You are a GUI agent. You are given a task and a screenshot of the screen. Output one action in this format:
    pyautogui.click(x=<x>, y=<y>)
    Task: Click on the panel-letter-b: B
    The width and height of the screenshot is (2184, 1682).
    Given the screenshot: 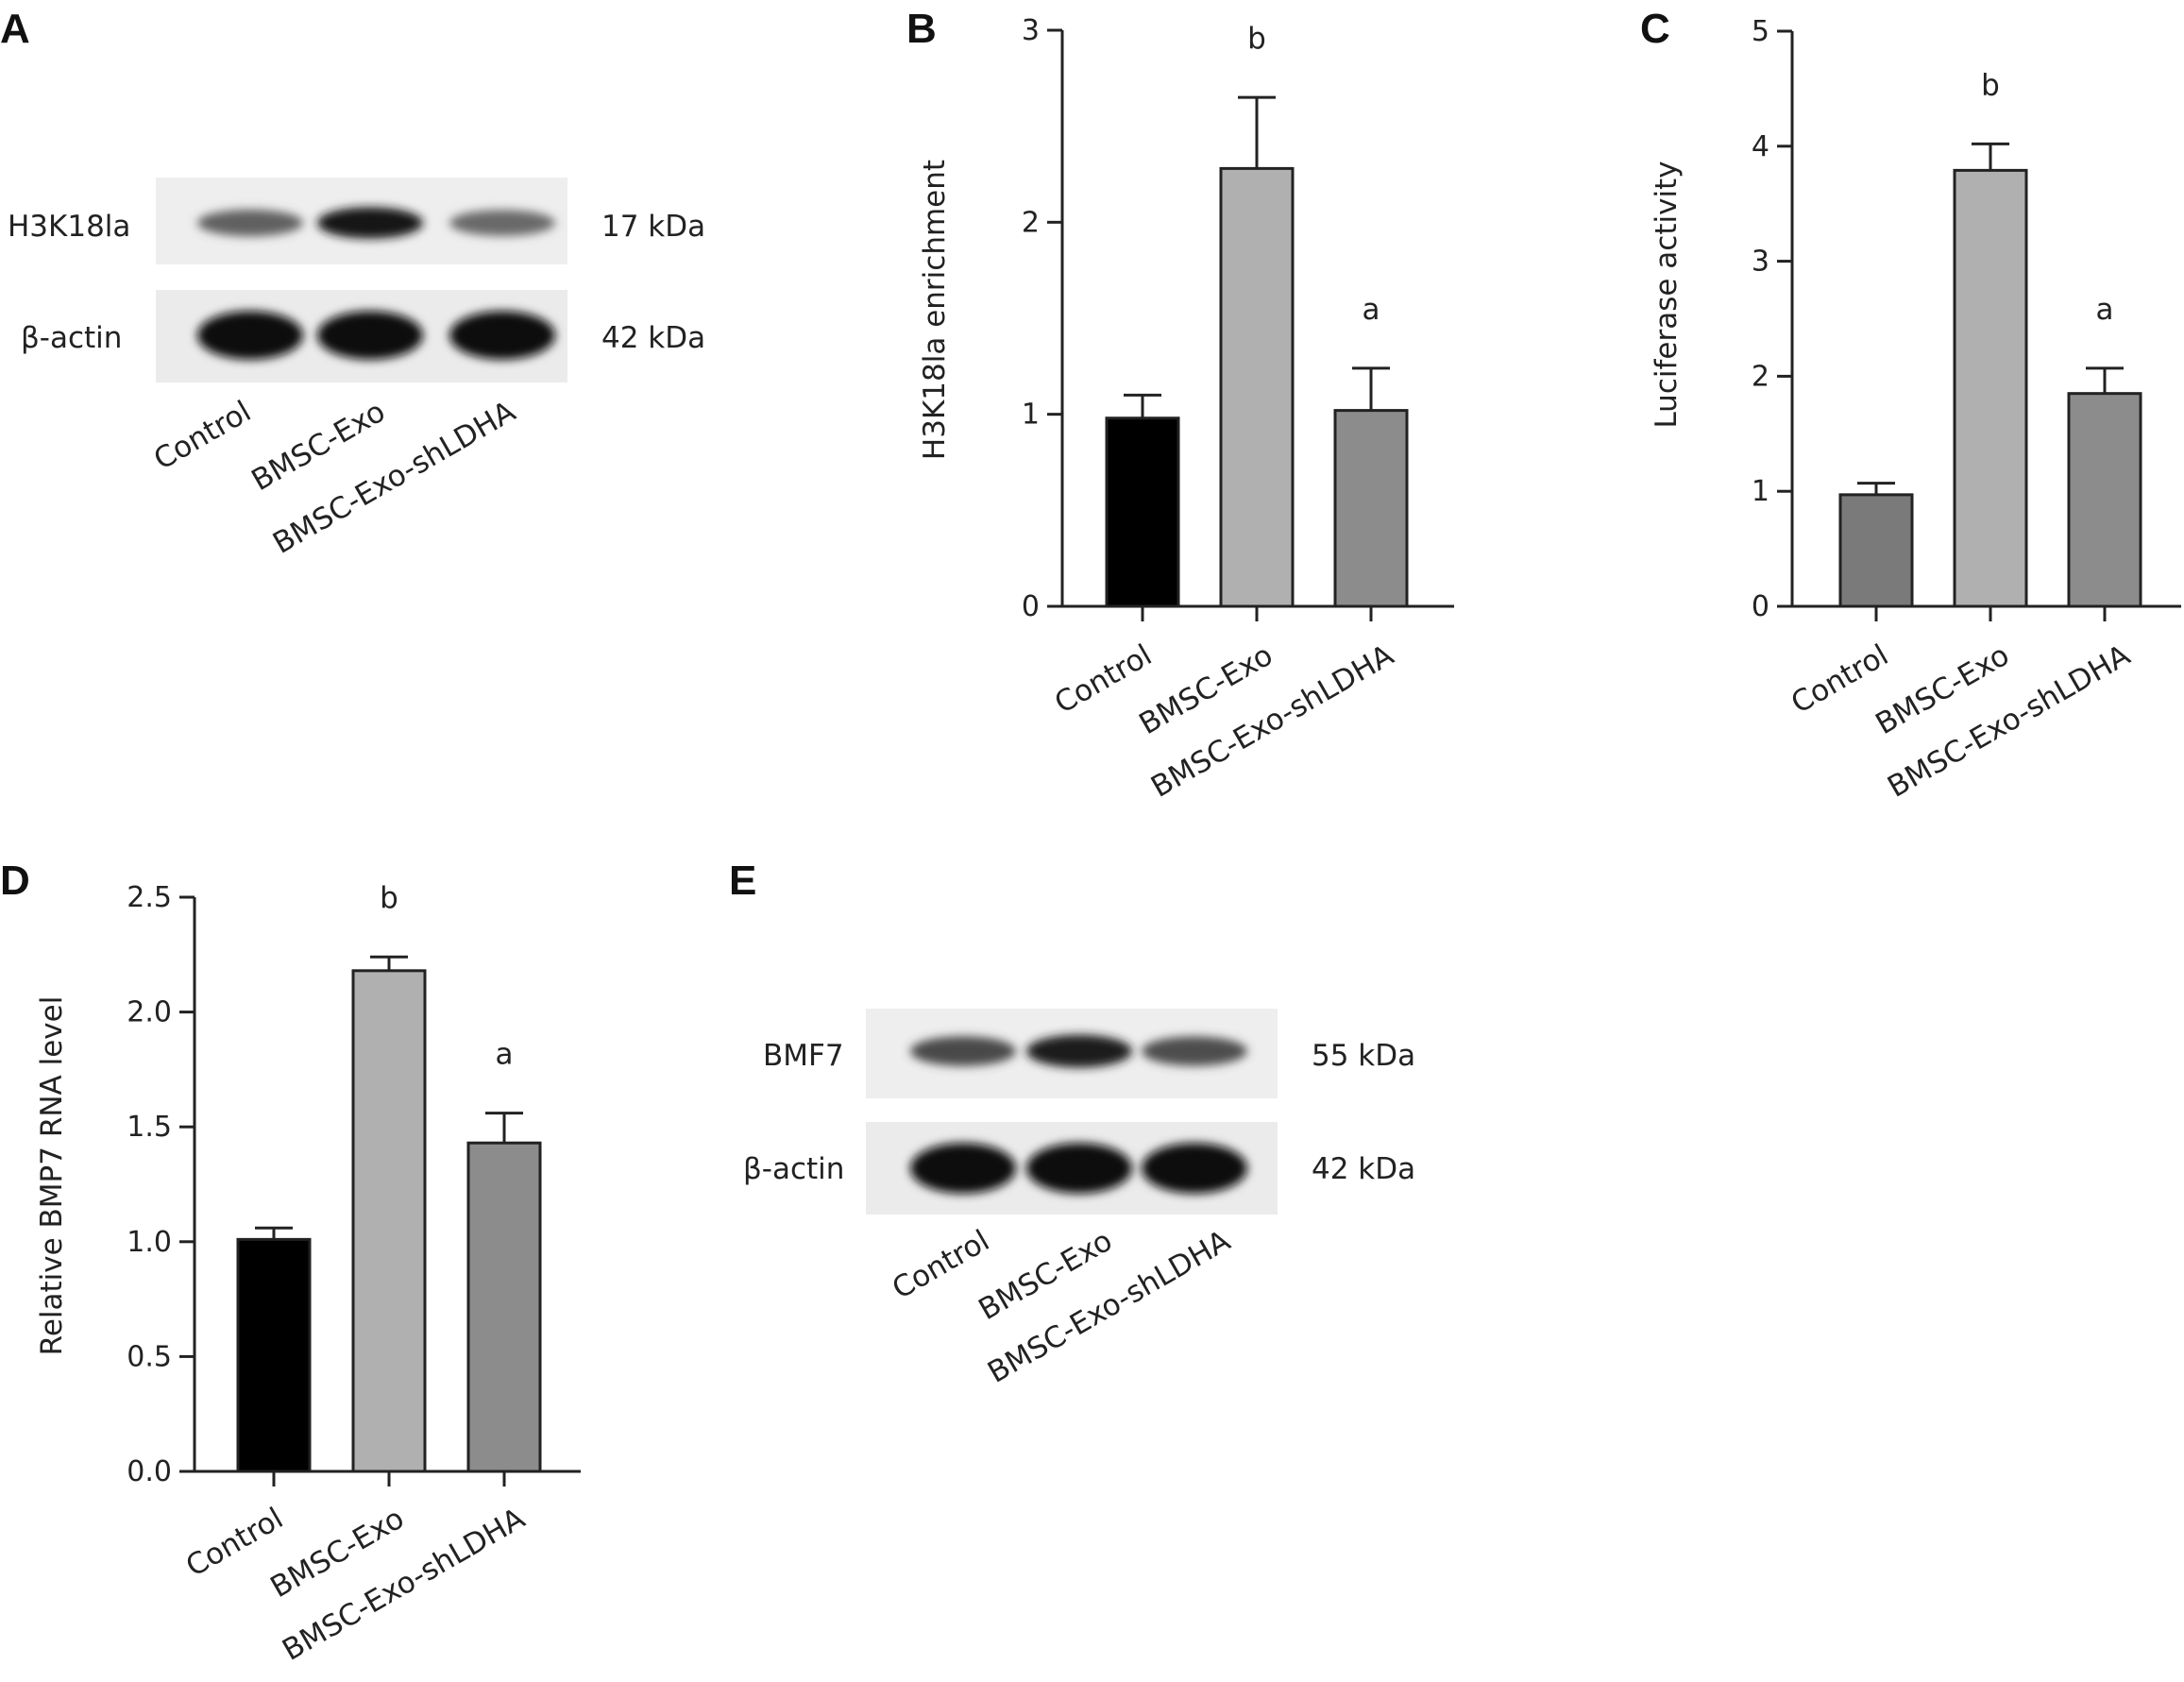 What is the action you would take?
    pyautogui.click(x=921, y=29)
    